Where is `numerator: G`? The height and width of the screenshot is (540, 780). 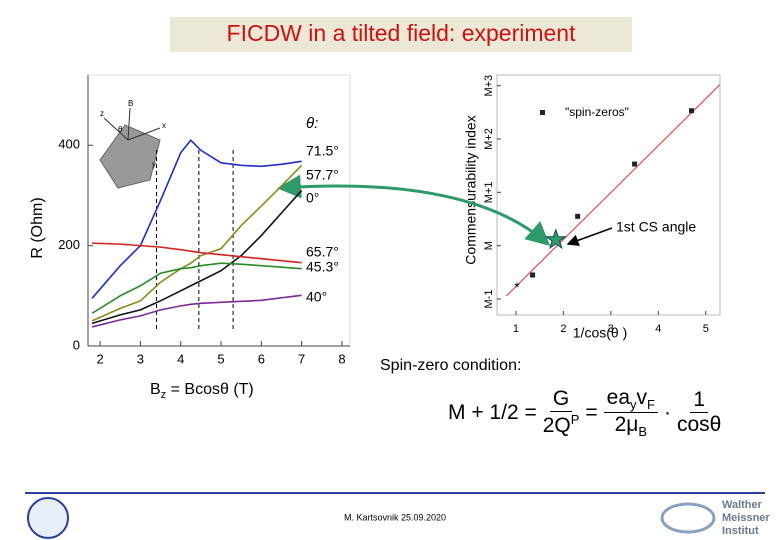 numerator: G is located at coordinates (561, 400).